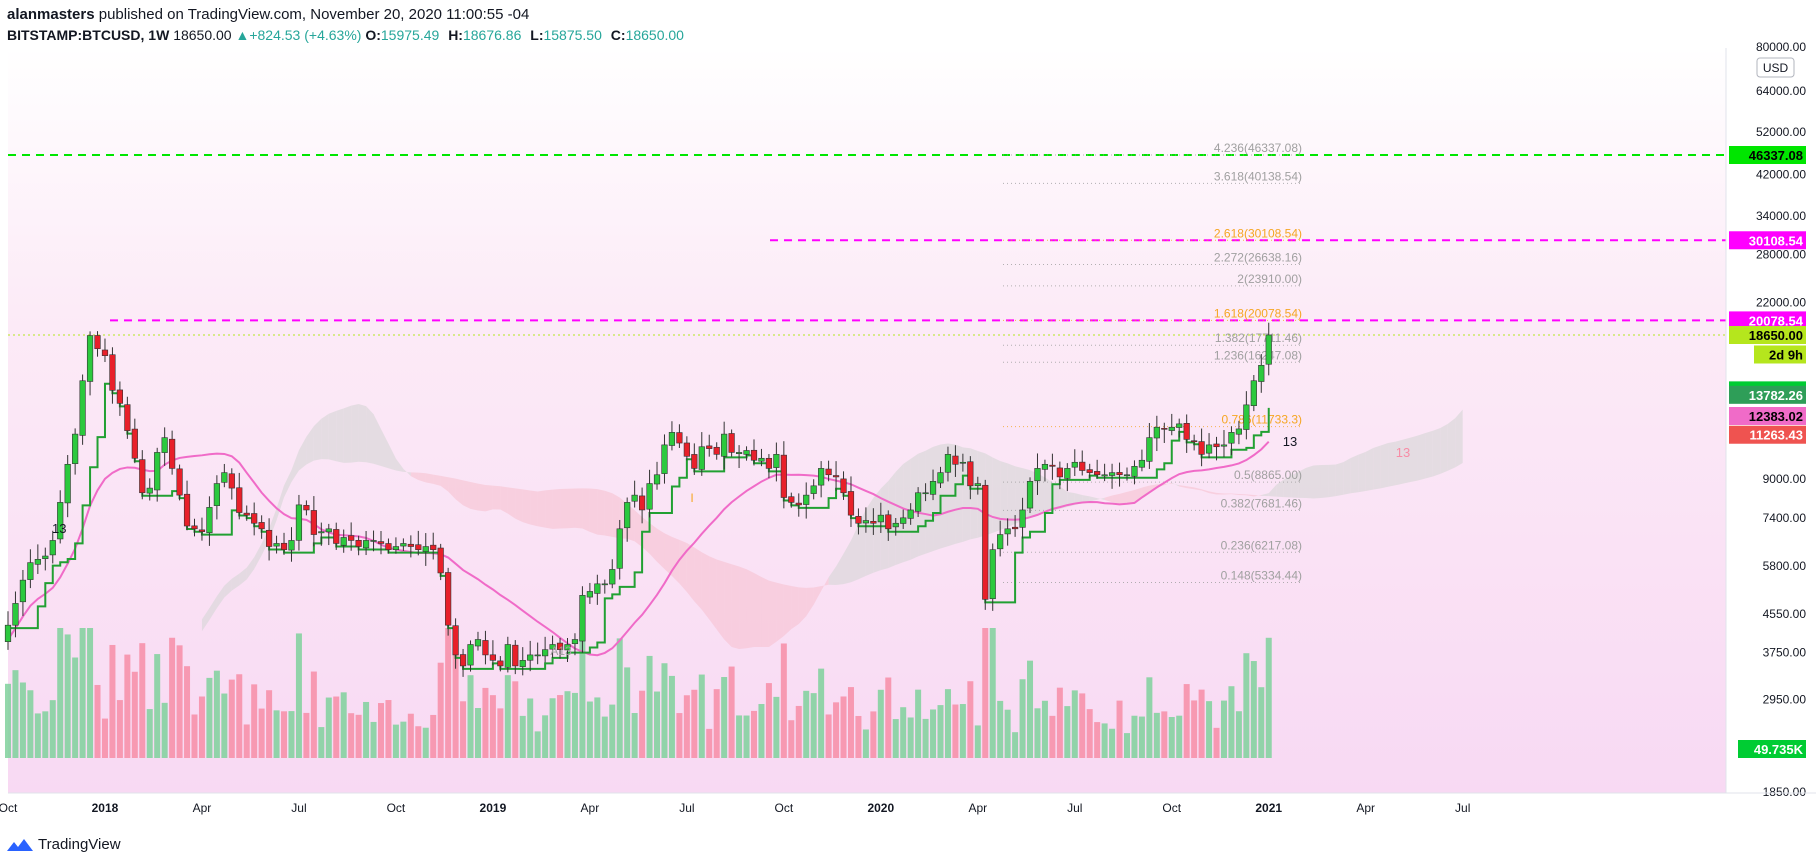 The image size is (1816, 865). I want to click on price-label-box, so click(1767, 320).